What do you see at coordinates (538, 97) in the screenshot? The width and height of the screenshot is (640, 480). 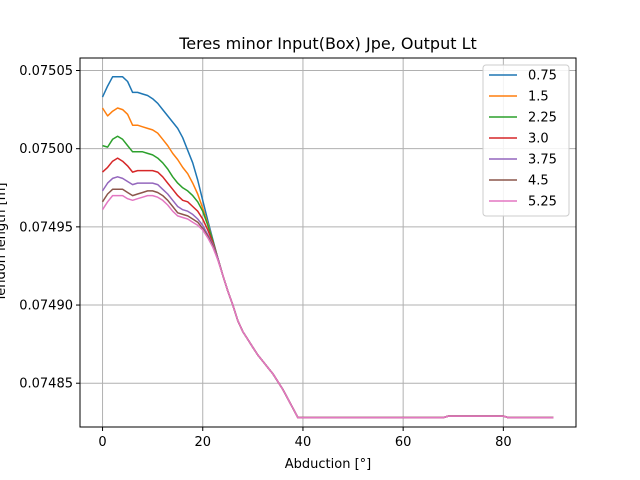 I see `legend-label: 1.5` at bounding box center [538, 97].